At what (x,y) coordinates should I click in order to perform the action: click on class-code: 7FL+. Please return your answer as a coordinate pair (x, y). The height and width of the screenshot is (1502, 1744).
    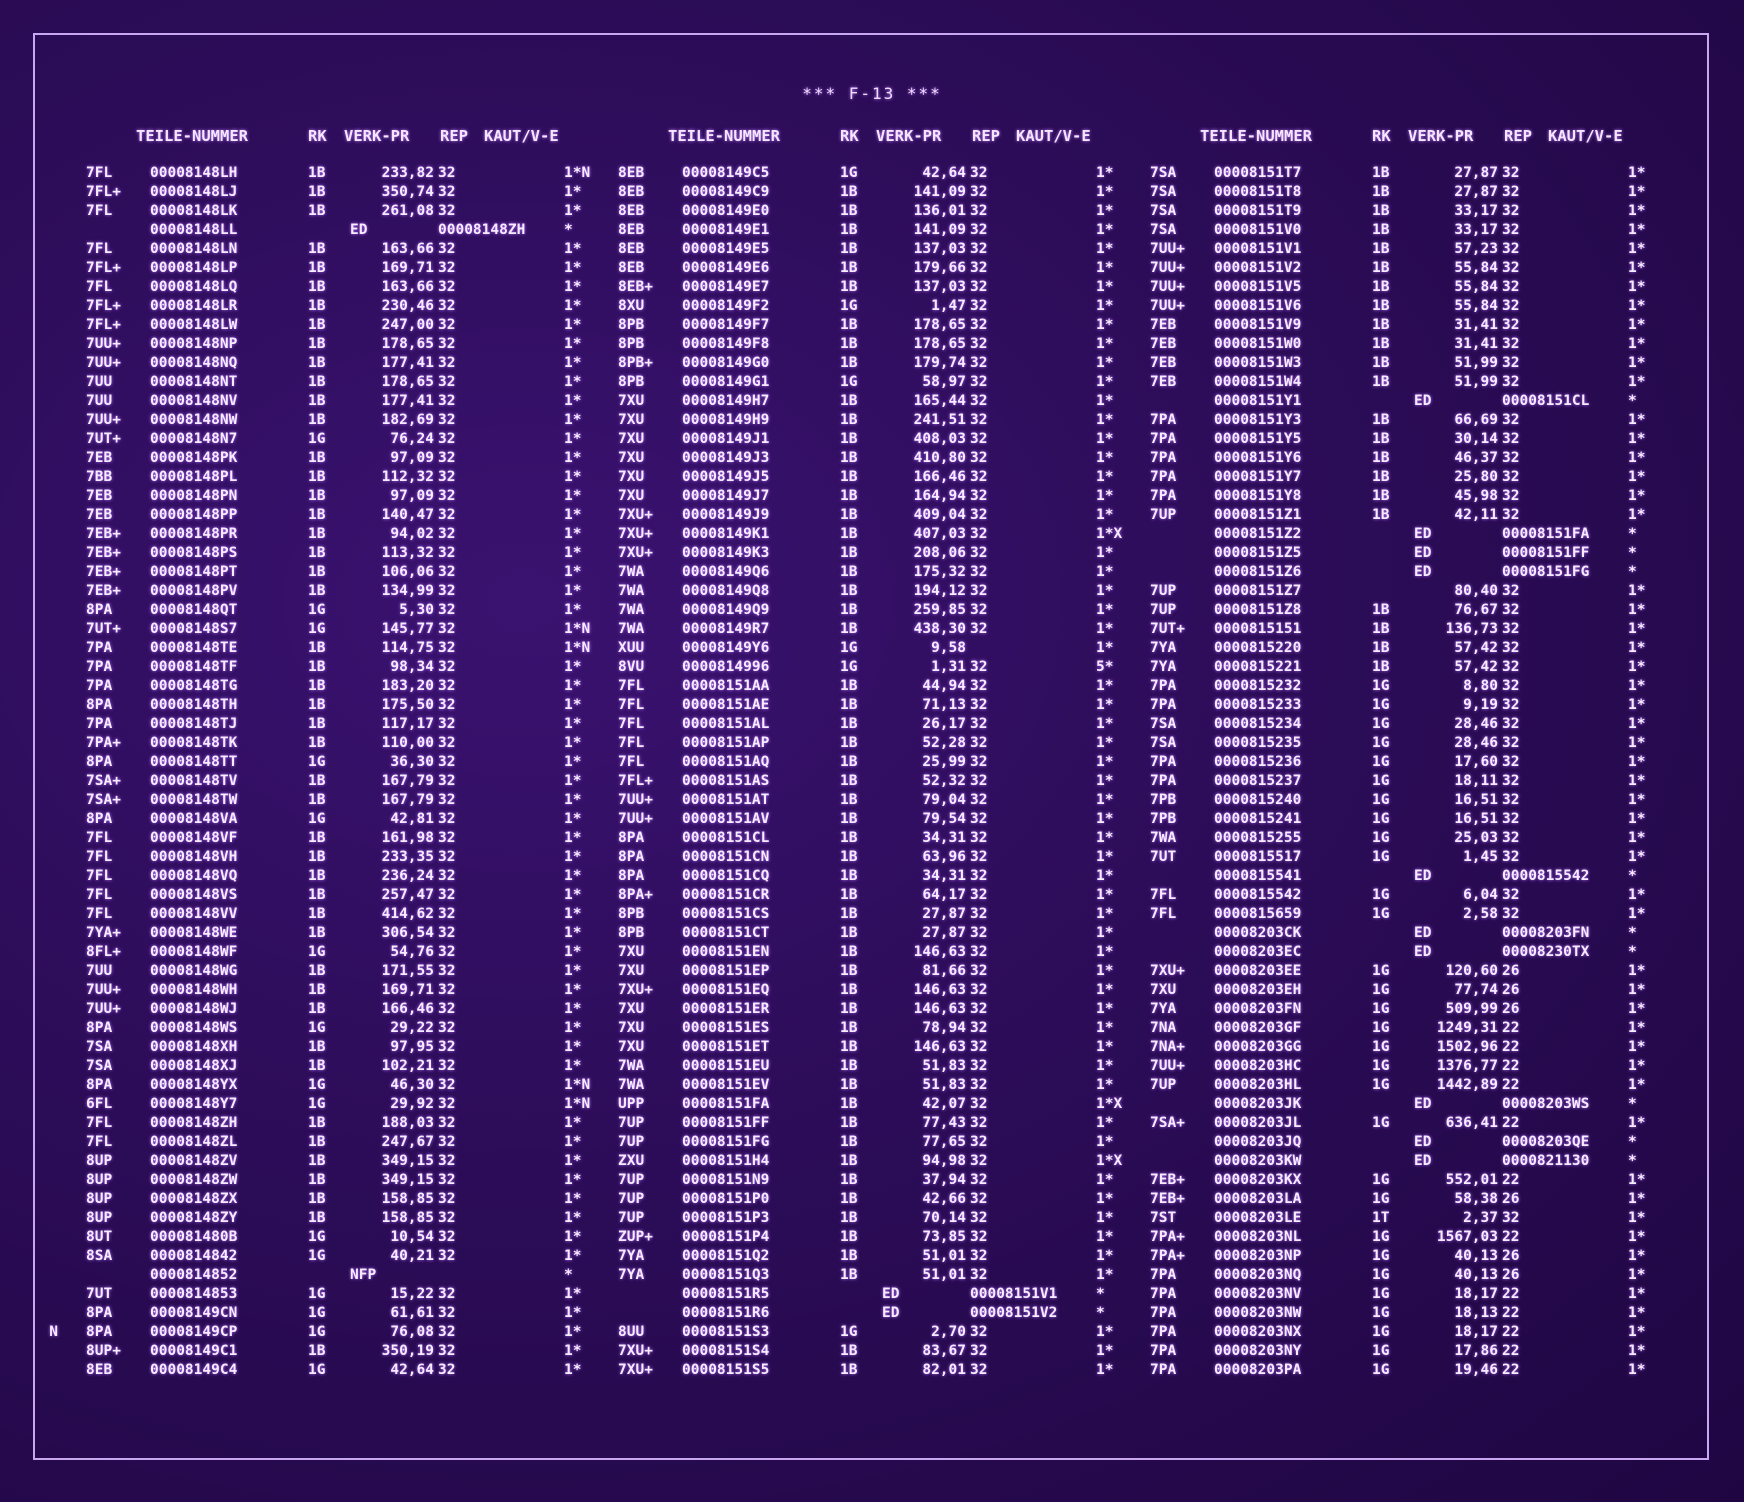
    Looking at the image, I should click on (103, 268).